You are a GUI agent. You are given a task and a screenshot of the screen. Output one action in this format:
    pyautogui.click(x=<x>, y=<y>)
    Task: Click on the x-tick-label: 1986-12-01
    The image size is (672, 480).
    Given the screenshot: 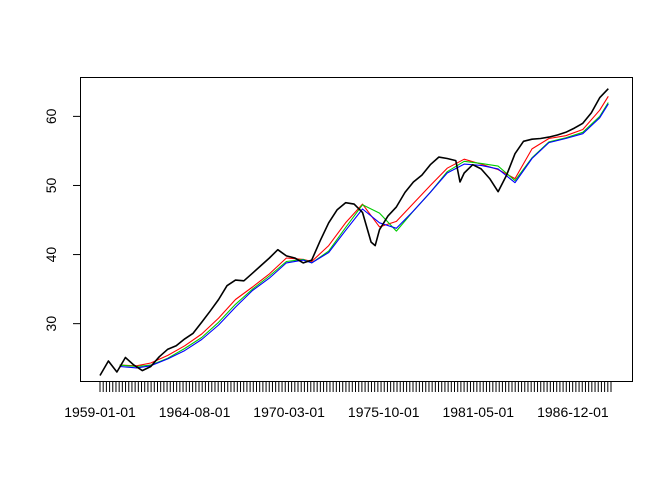 What is the action you would take?
    pyautogui.click(x=573, y=412)
    